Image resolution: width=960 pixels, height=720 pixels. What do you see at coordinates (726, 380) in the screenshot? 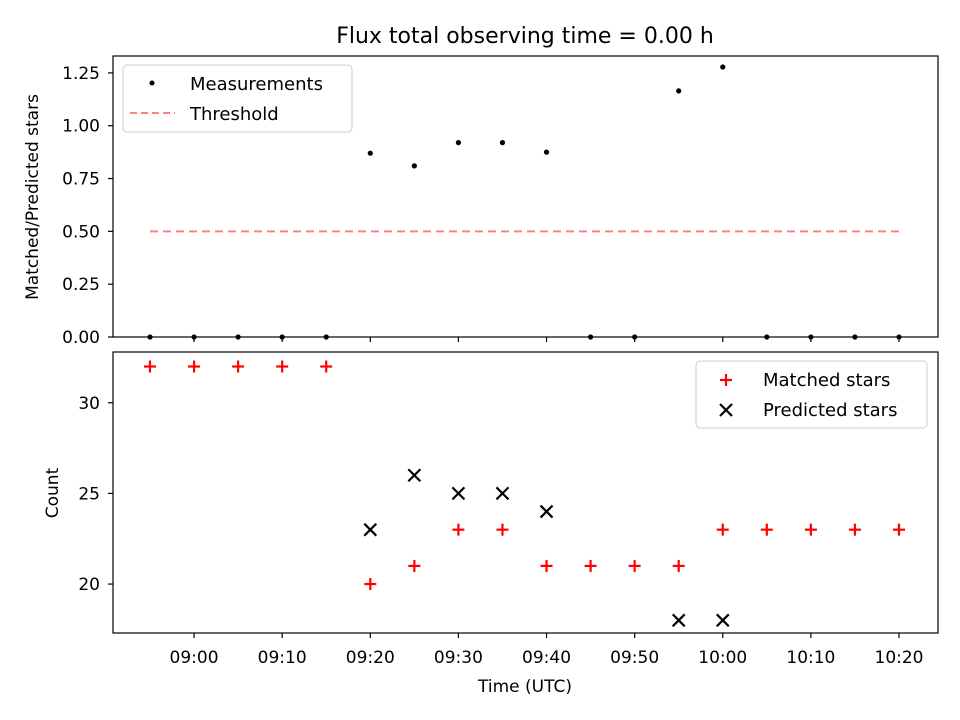
I see `legend-matched-marker` at bounding box center [726, 380].